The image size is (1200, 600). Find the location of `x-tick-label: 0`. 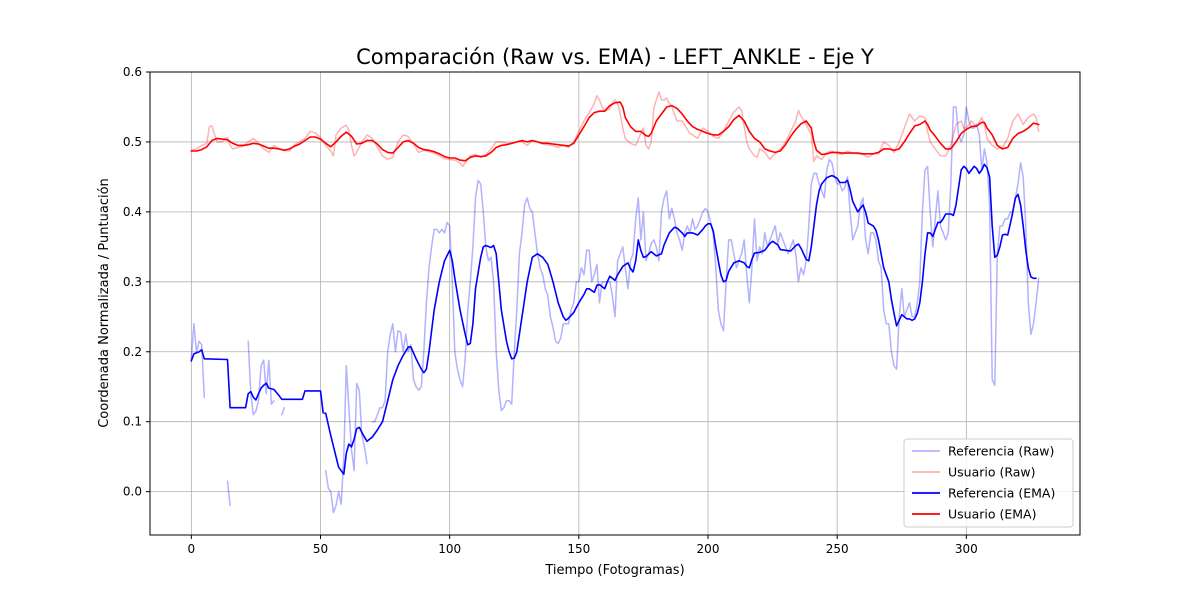

x-tick-label: 0 is located at coordinates (192, 549).